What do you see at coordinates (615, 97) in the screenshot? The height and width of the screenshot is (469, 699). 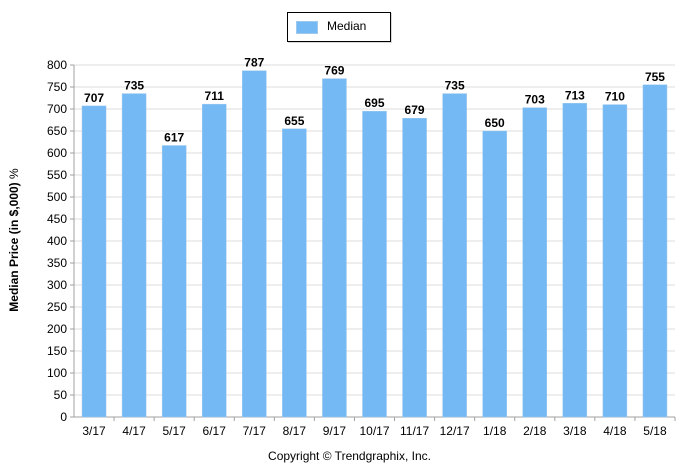 I see `bar-value-label: 710` at bounding box center [615, 97].